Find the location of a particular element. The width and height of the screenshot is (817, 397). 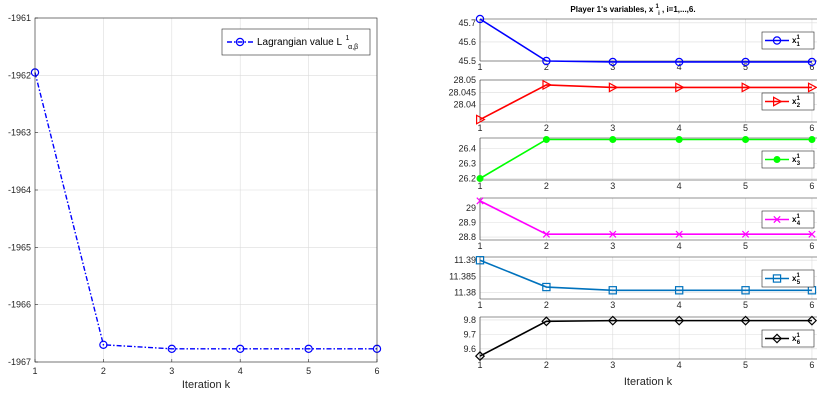

y-tick-label: 11.38 is located at coordinates (465, 293).